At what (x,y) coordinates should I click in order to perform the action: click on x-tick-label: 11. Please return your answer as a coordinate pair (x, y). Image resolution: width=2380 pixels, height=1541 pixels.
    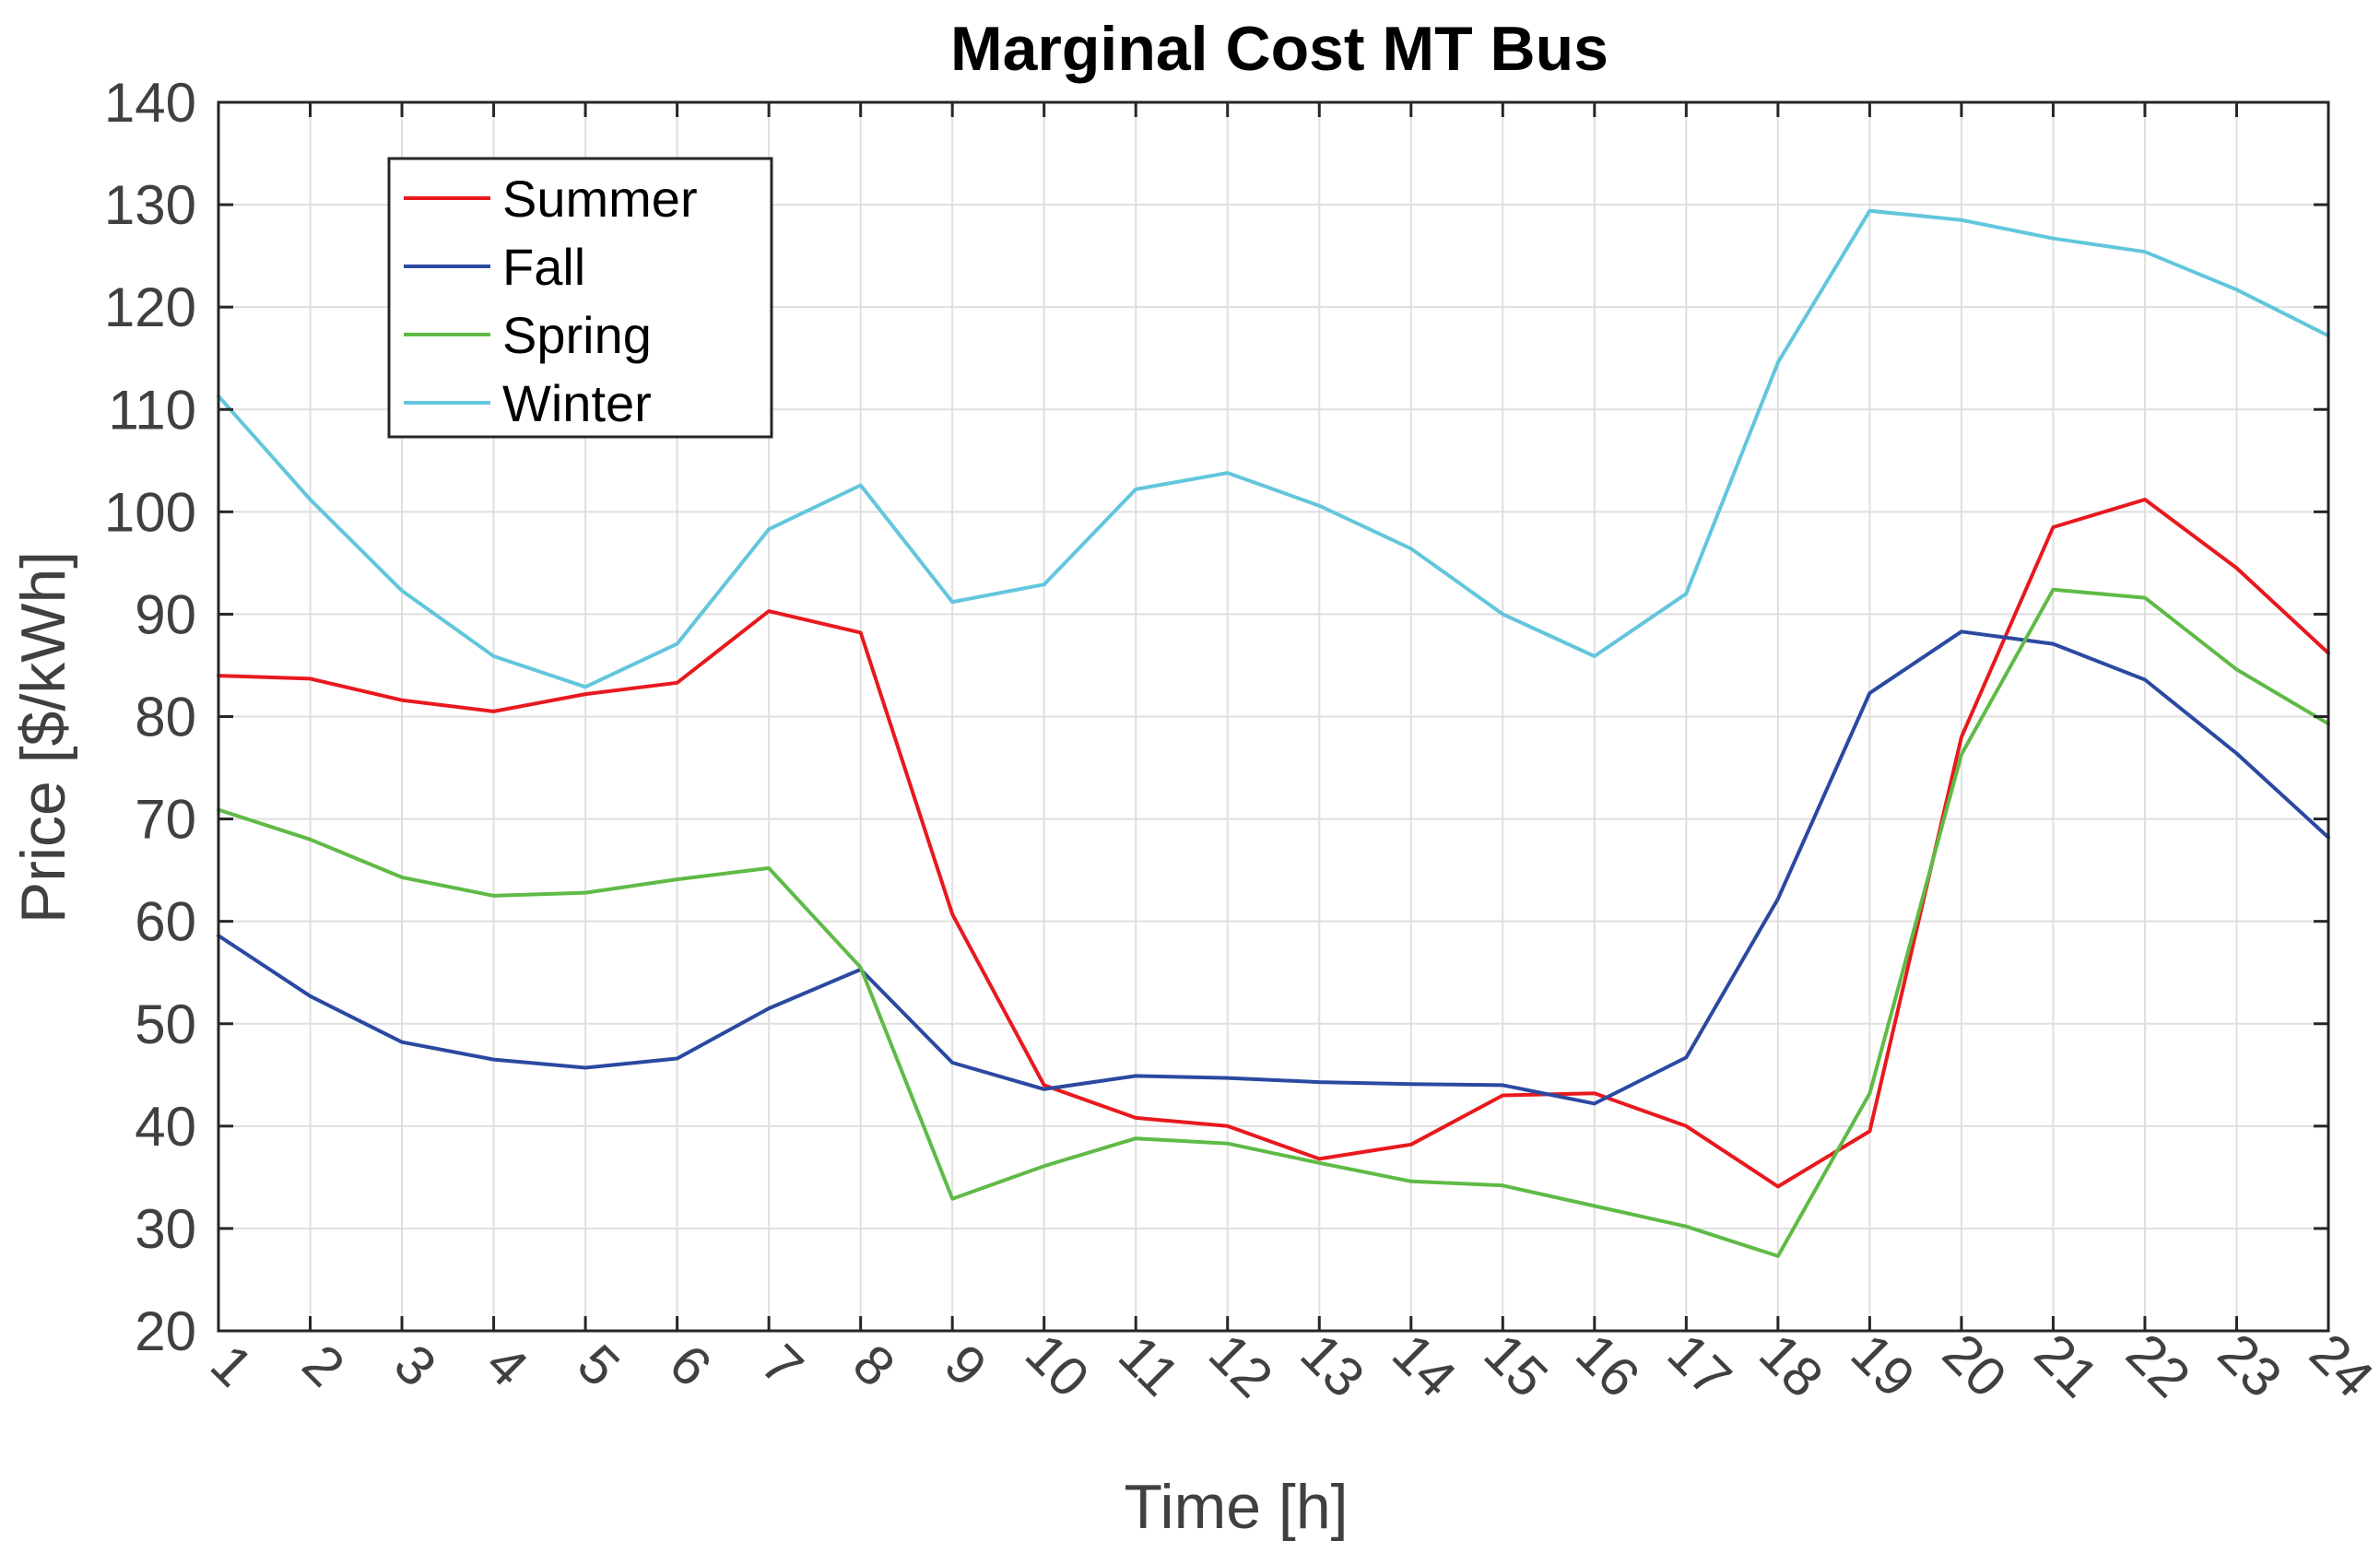
    Looking at the image, I should click on (1149, 1365).